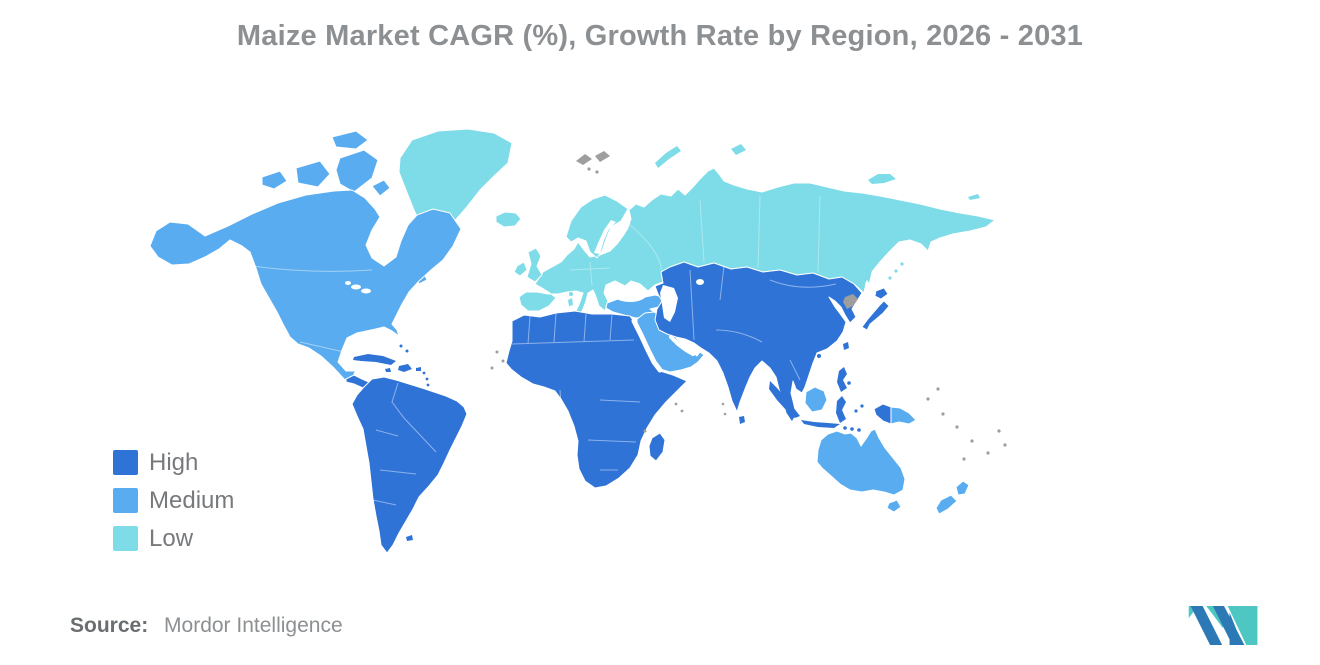 The height and width of the screenshot is (665, 1320). I want to click on region-tasmania, so click(894, 506).